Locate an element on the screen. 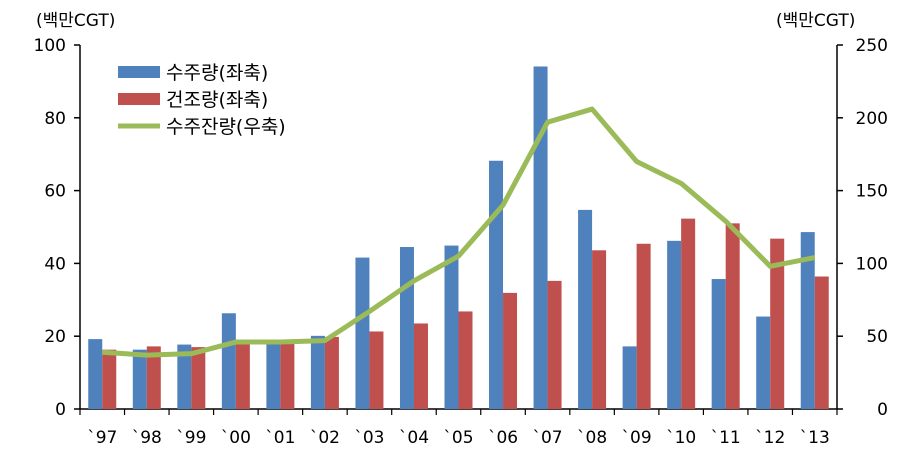 The width and height of the screenshot is (915, 453). x-tick-label: `00 is located at coordinates (236, 438).